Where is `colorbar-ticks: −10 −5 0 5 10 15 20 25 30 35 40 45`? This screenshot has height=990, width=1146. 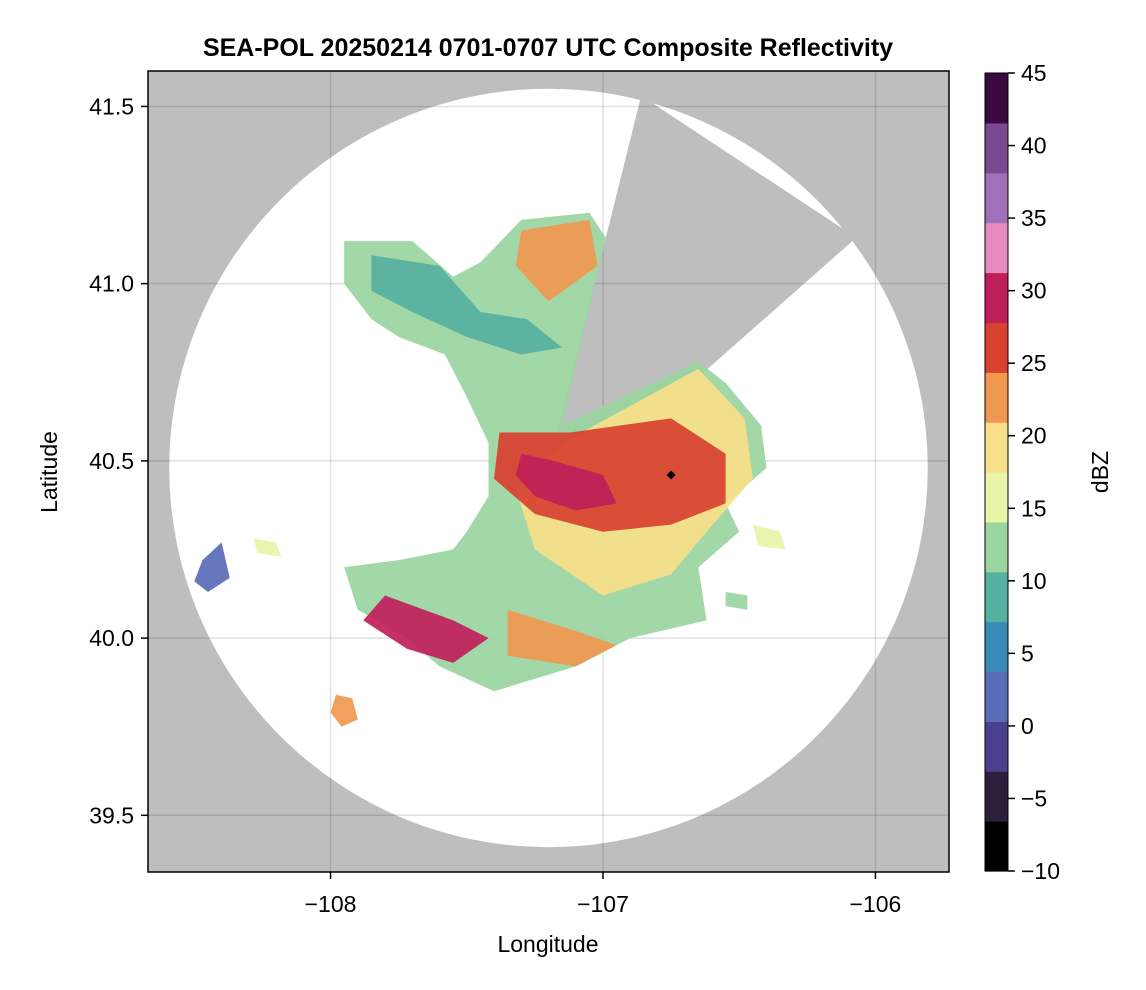
colorbar-ticks: −10 −5 0 5 10 15 20 25 30 35 40 45 is located at coordinates (1034, 472).